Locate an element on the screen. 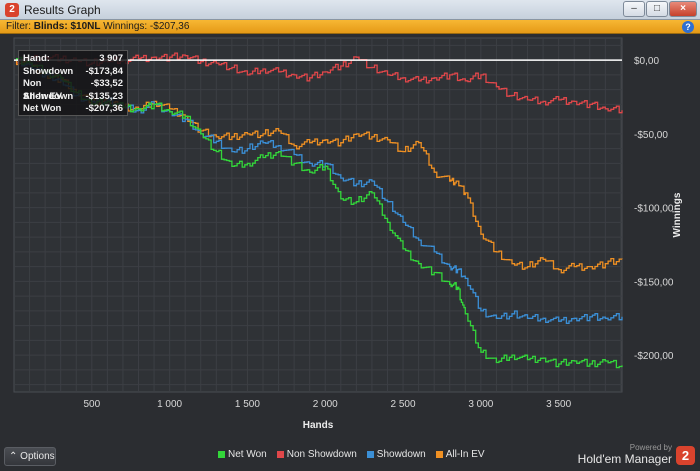 Image resolution: width=700 pixels, height=471 pixels. y-tick-label: -$150,00 is located at coordinates (654, 282).